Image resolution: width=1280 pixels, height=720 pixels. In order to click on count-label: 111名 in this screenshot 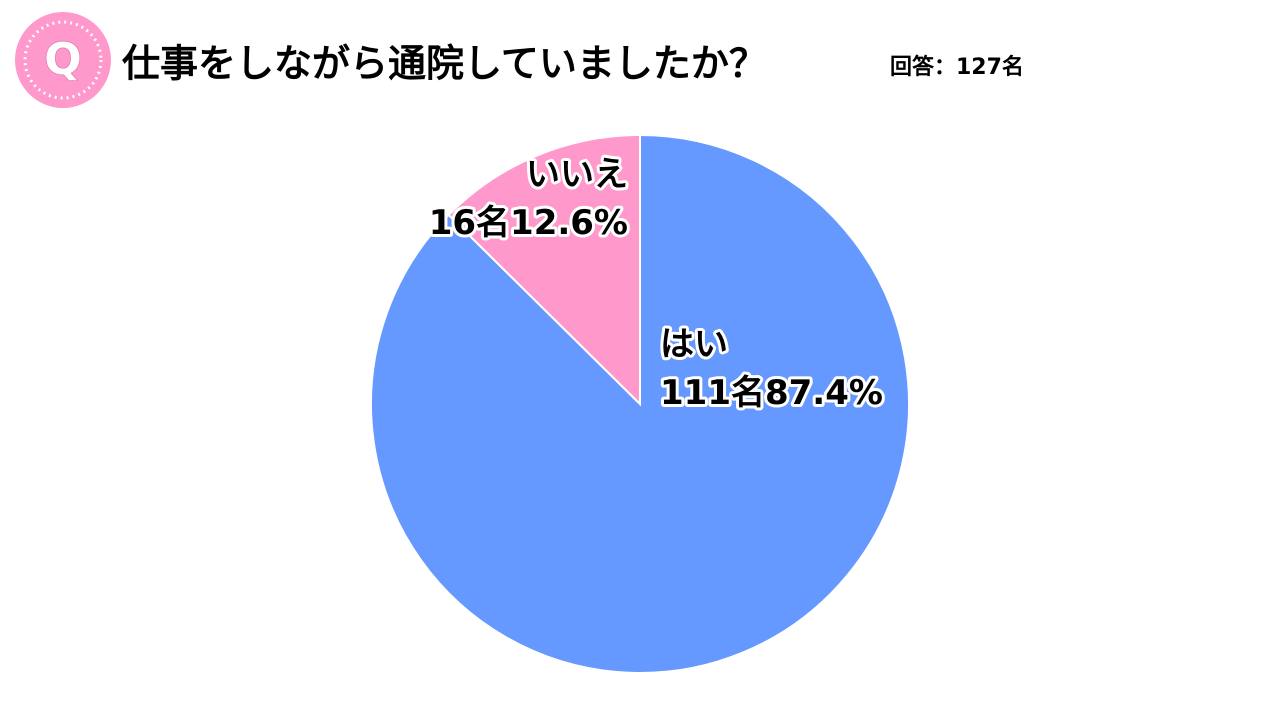, I will do `click(712, 393)`.